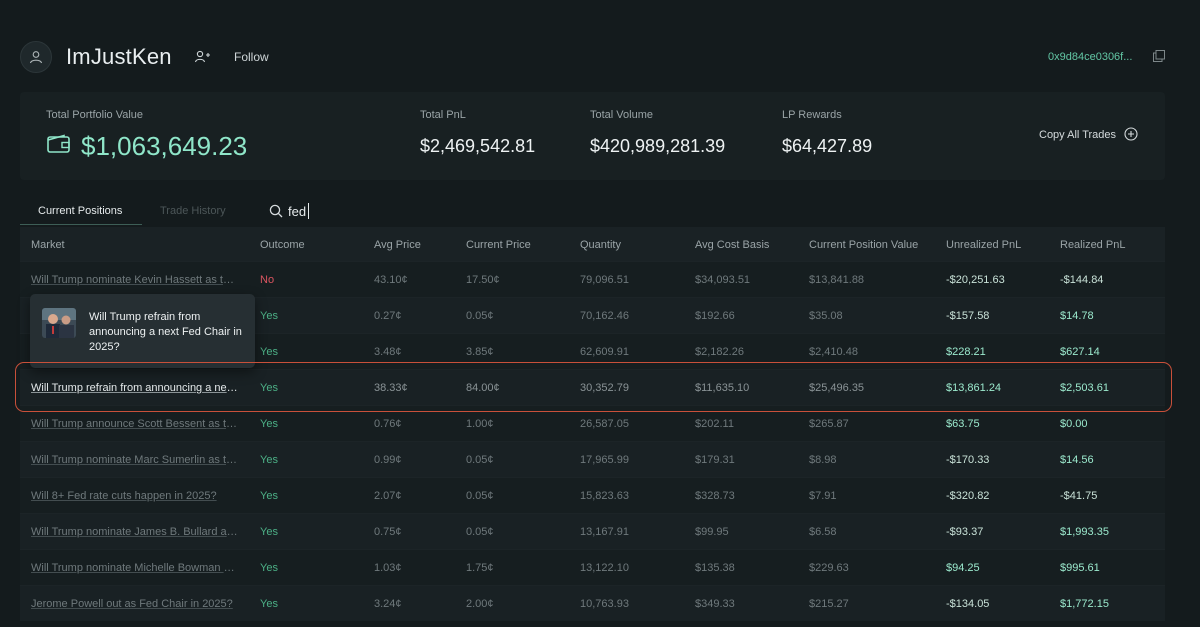 This screenshot has height=627, width=1200. I want to click on current-price-cell: 84.00¢, so click(483, 388).